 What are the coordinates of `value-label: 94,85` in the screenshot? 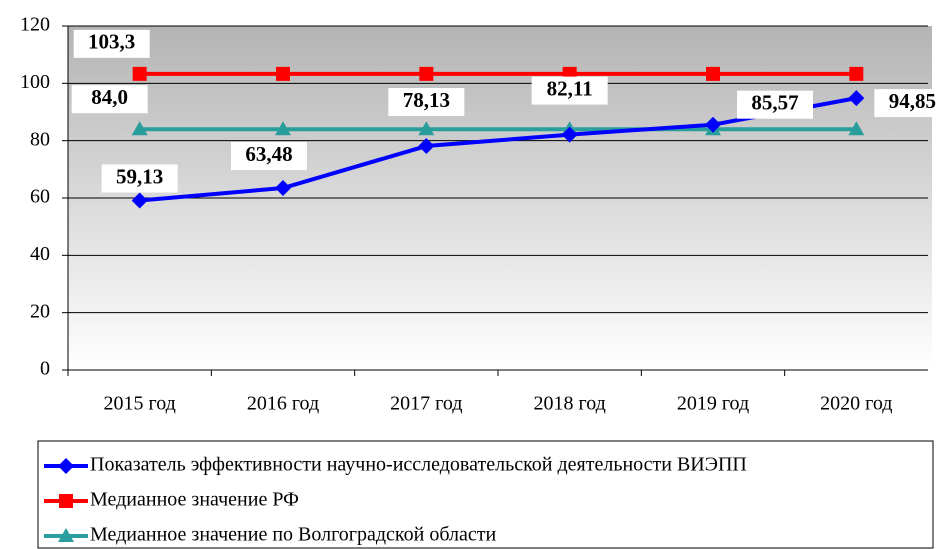 It's located at (912, 101).